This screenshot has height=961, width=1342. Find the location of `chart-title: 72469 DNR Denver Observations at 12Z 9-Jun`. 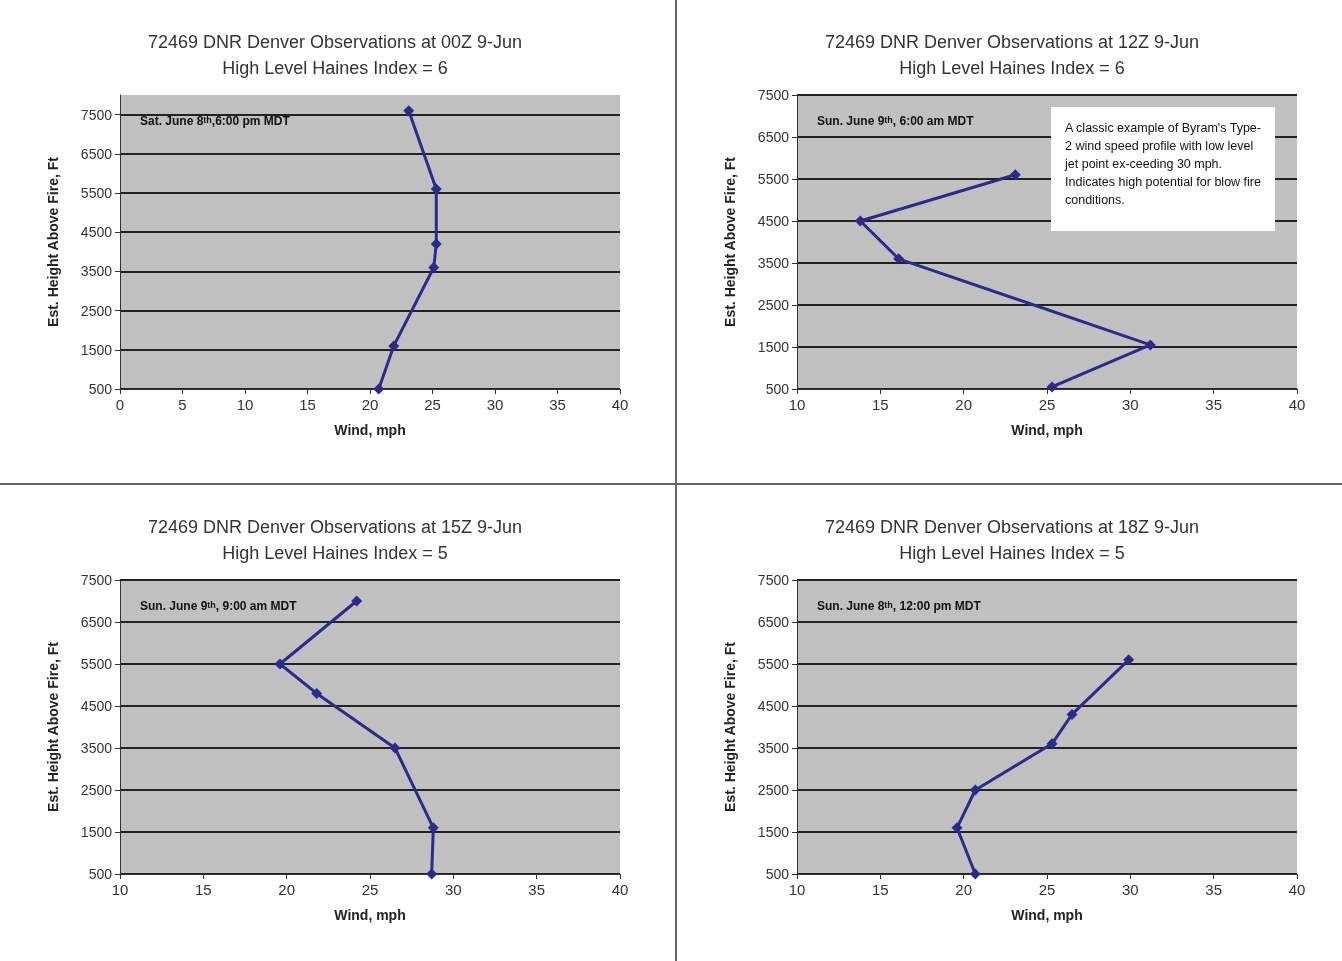

chart-title: 72469 DNR Denver Observations at 12Z 9-Jun is located at coordinates (1012, 42).